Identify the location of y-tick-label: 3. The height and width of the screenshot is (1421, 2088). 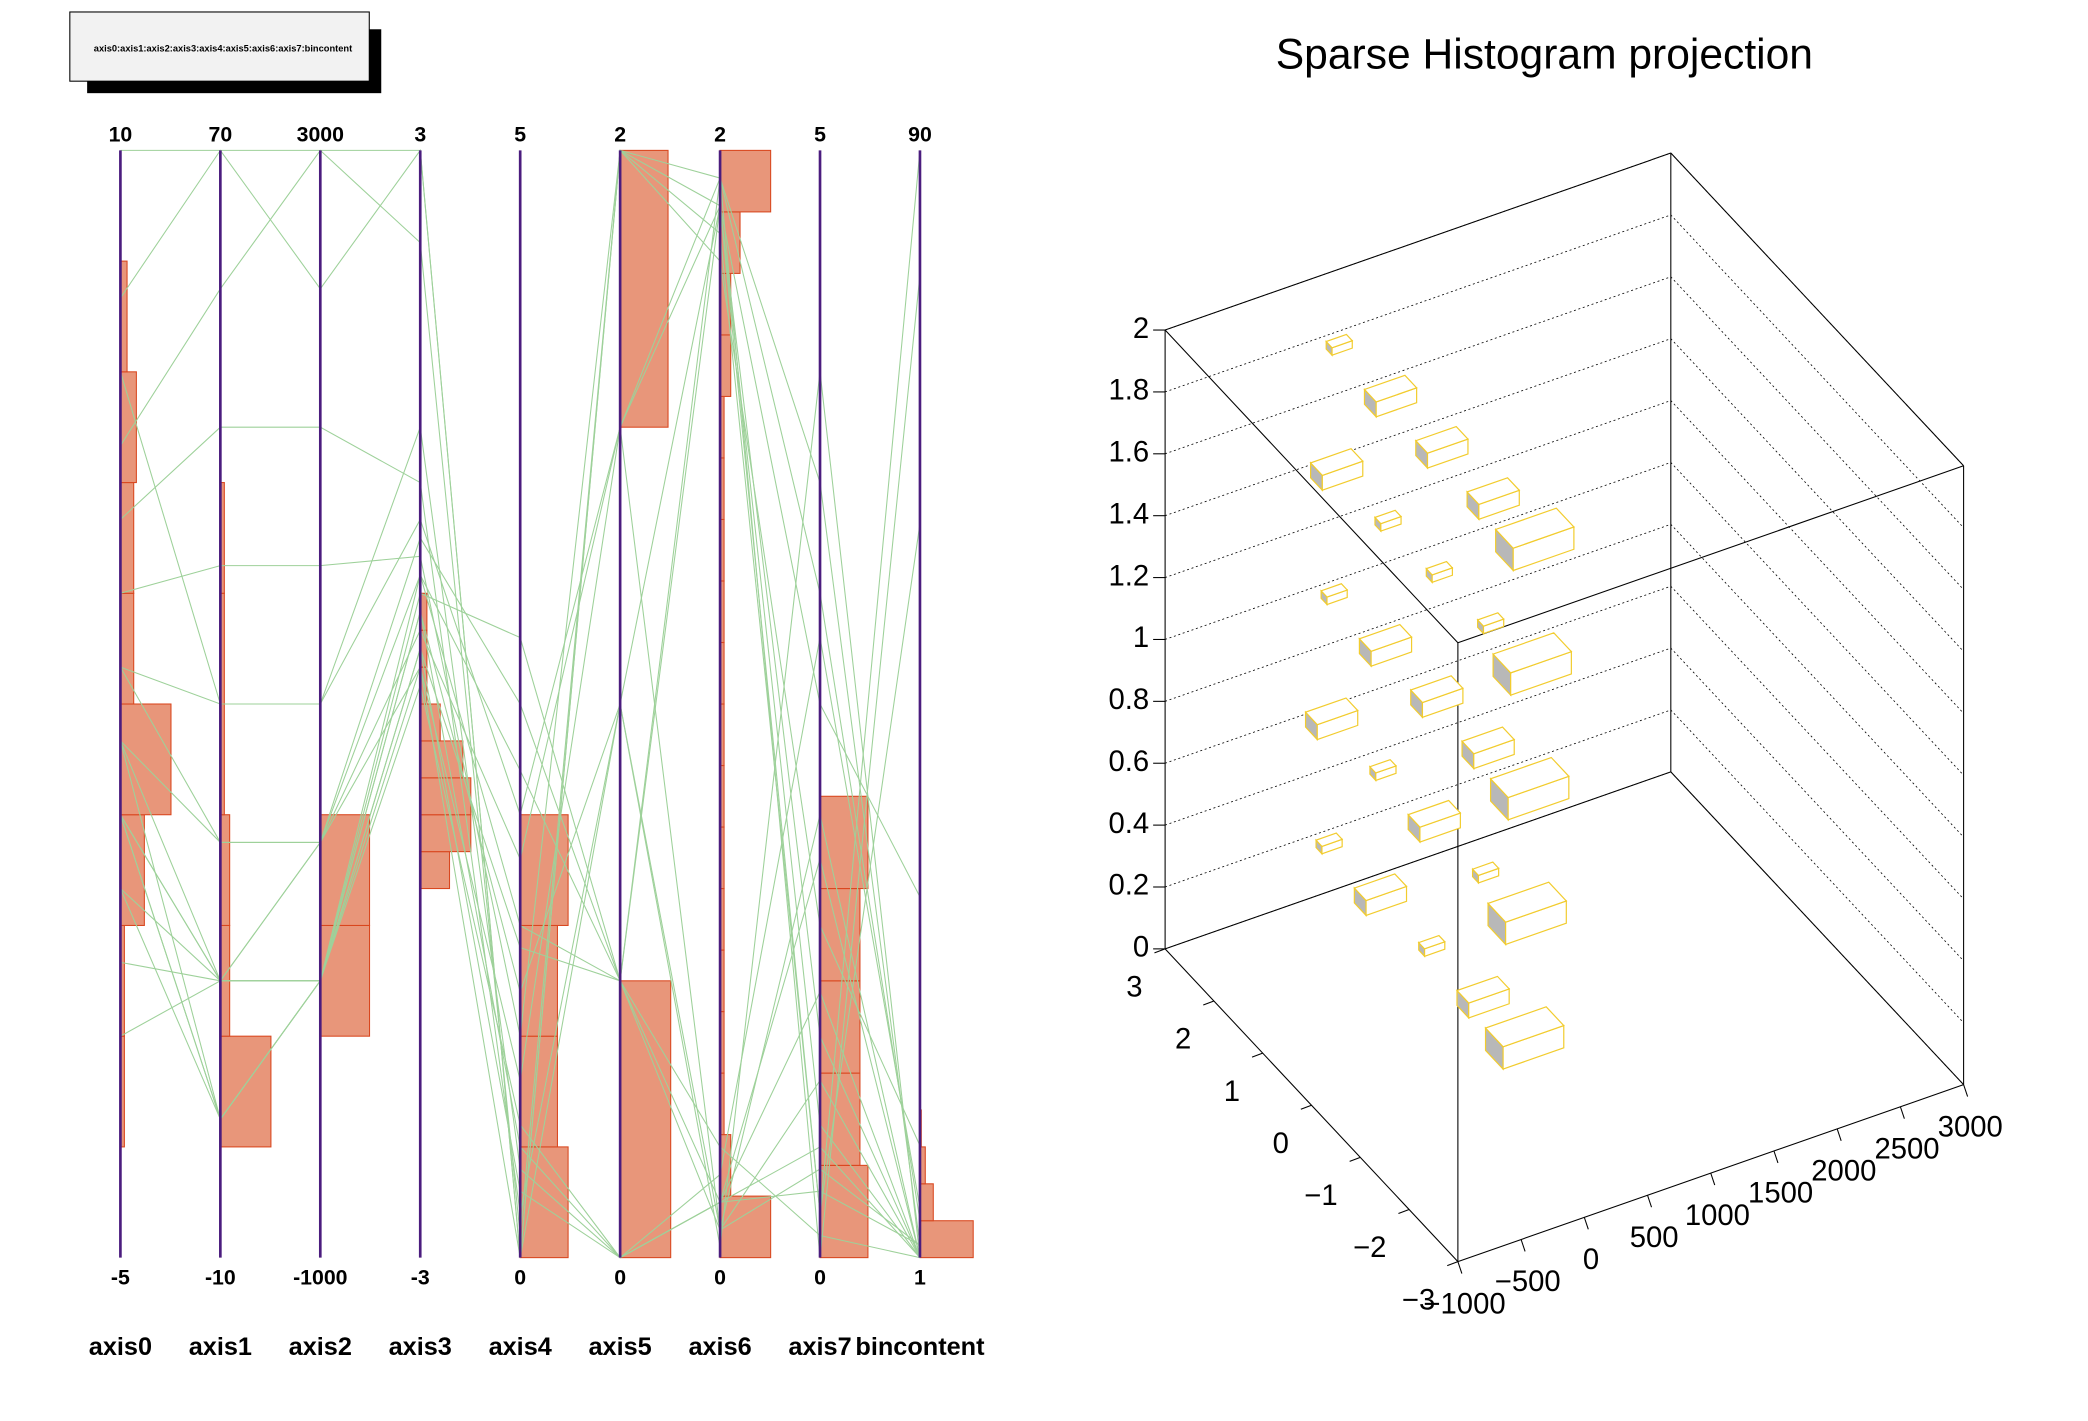
(1134, 988).